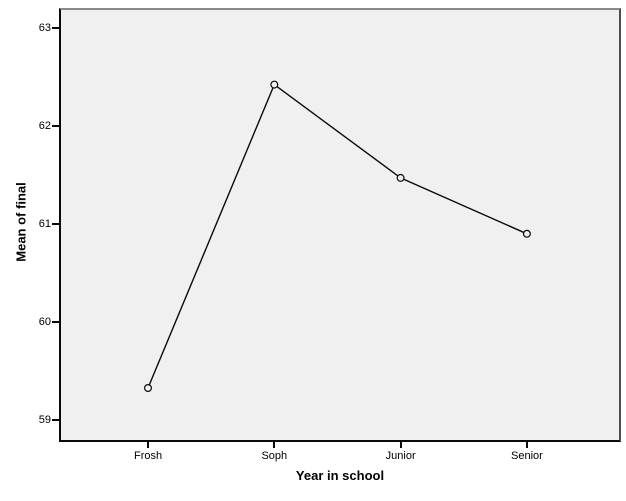 Image resolution: width=626 pixels, height=501 pixels. What do you see at coordinates (340, 475) in the screenshot?
I see `x-axis-title: Year in school` at bounding box center [340, 475].